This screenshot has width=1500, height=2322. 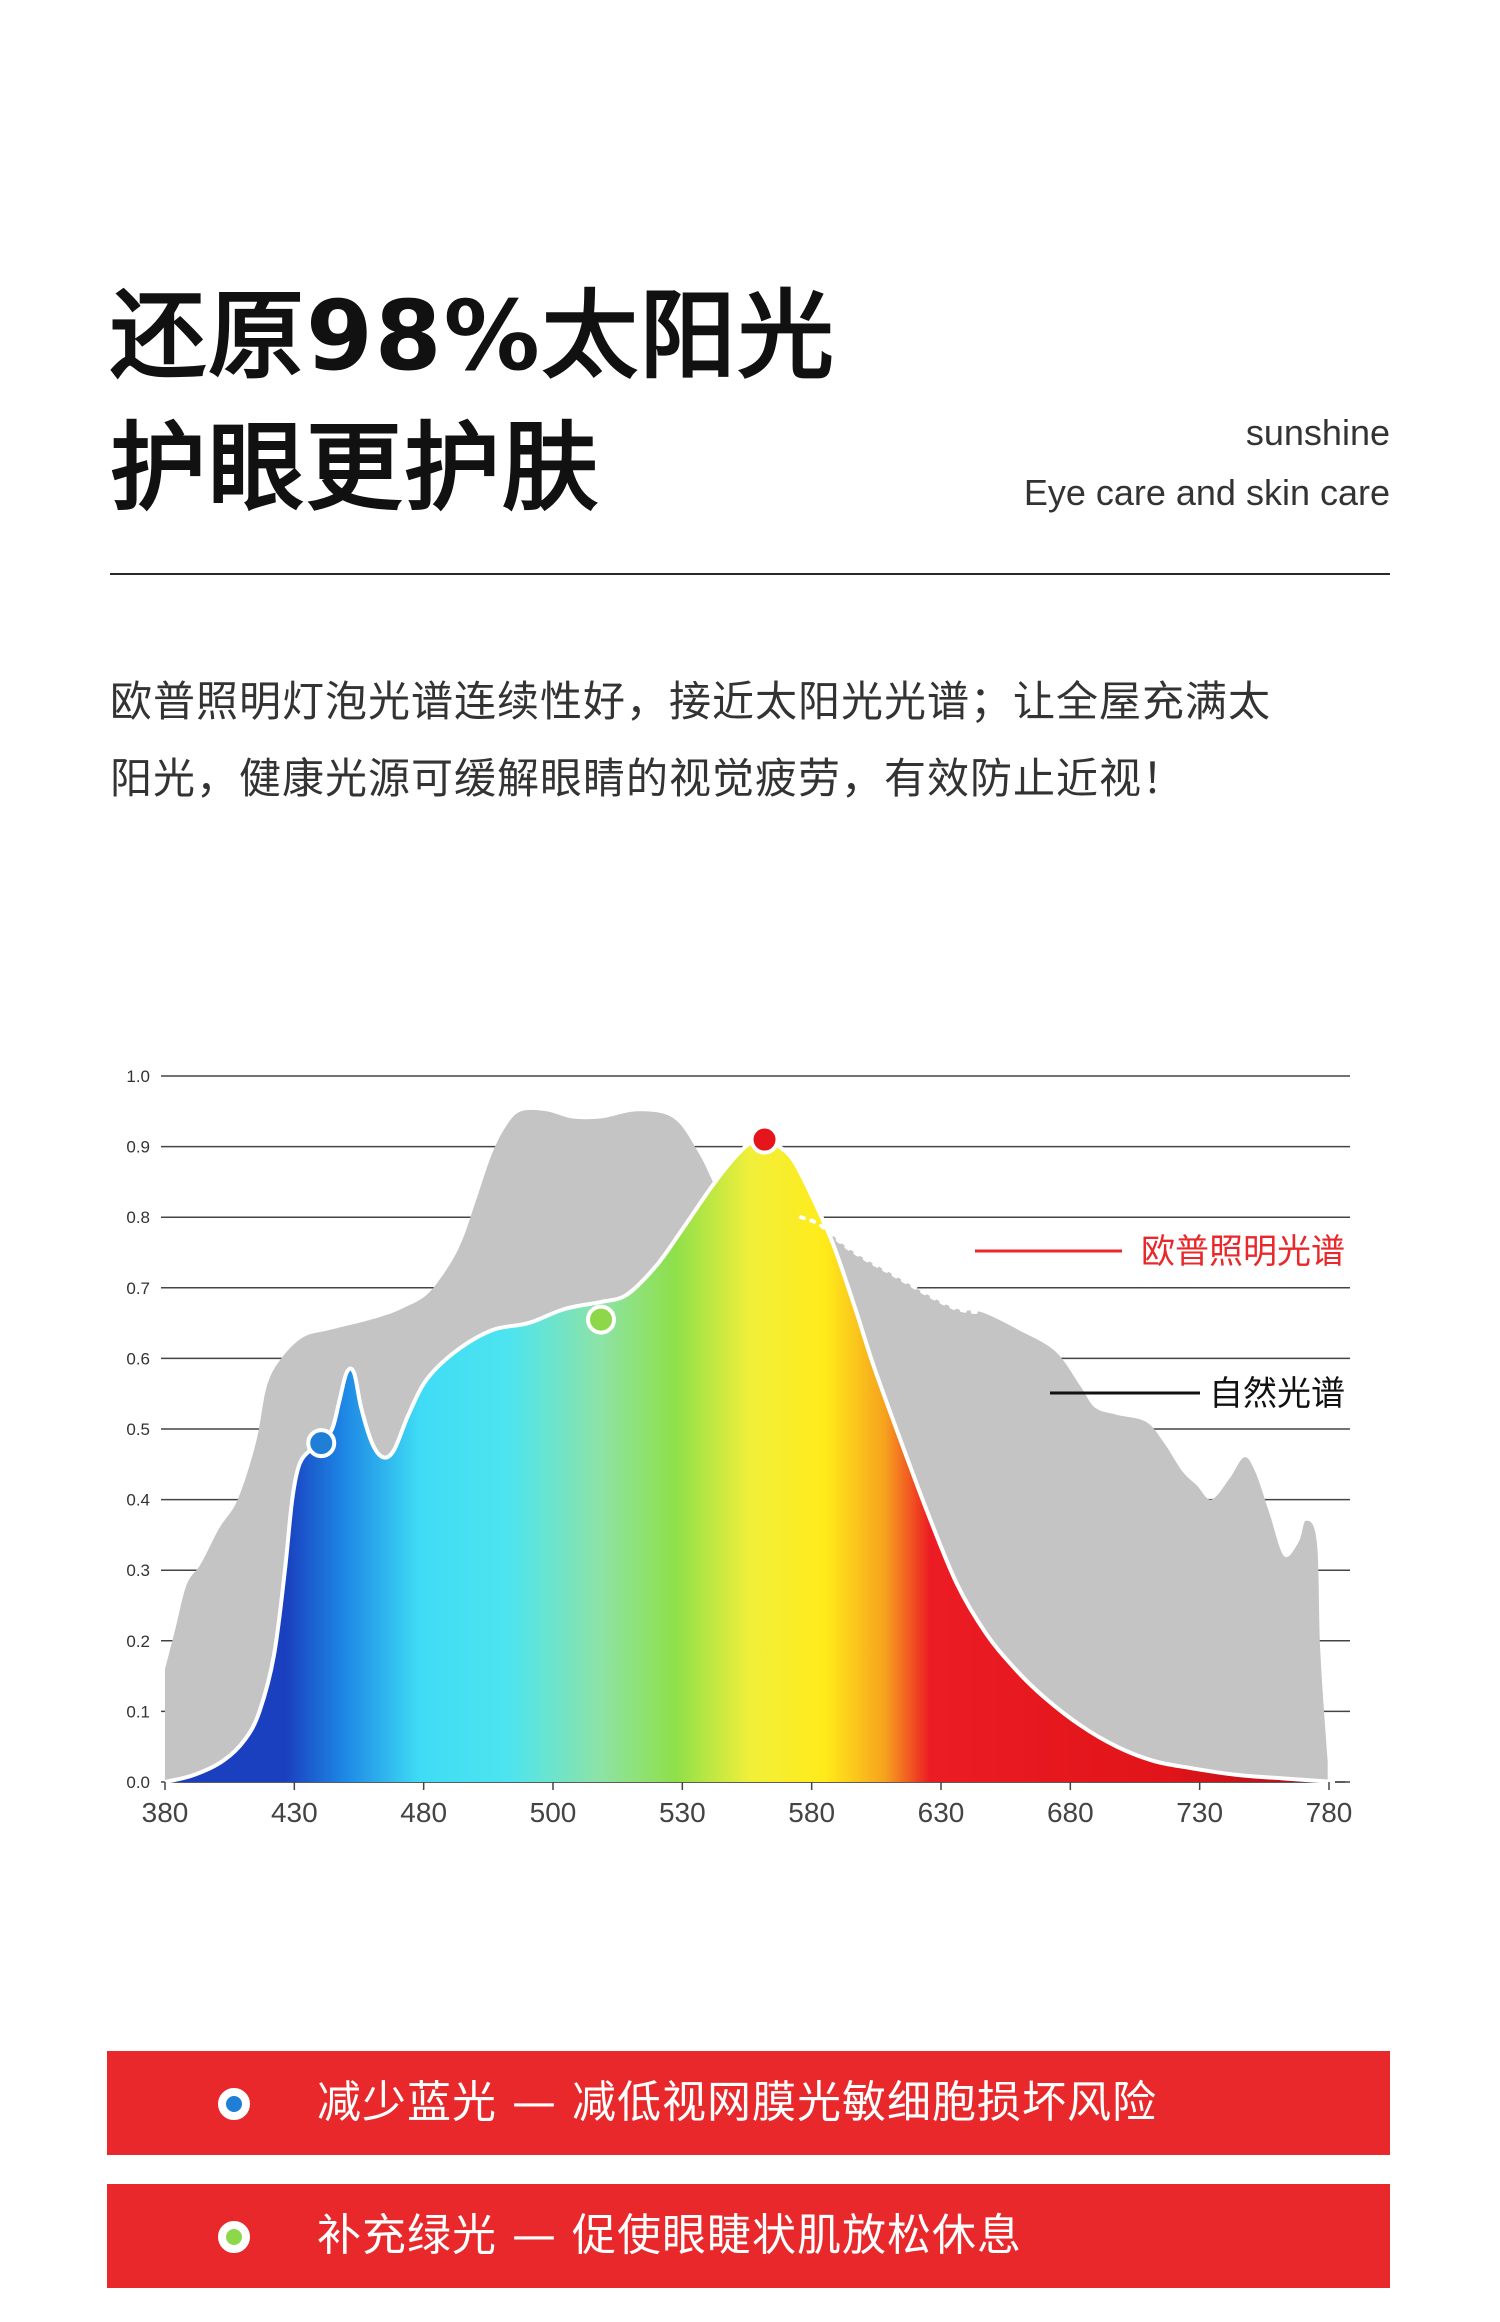 I want to click on description-line2: 阳光，健康光源可缓解眼睛的视觉疲劳，有效防止近视！, so click(x=648, y=778).